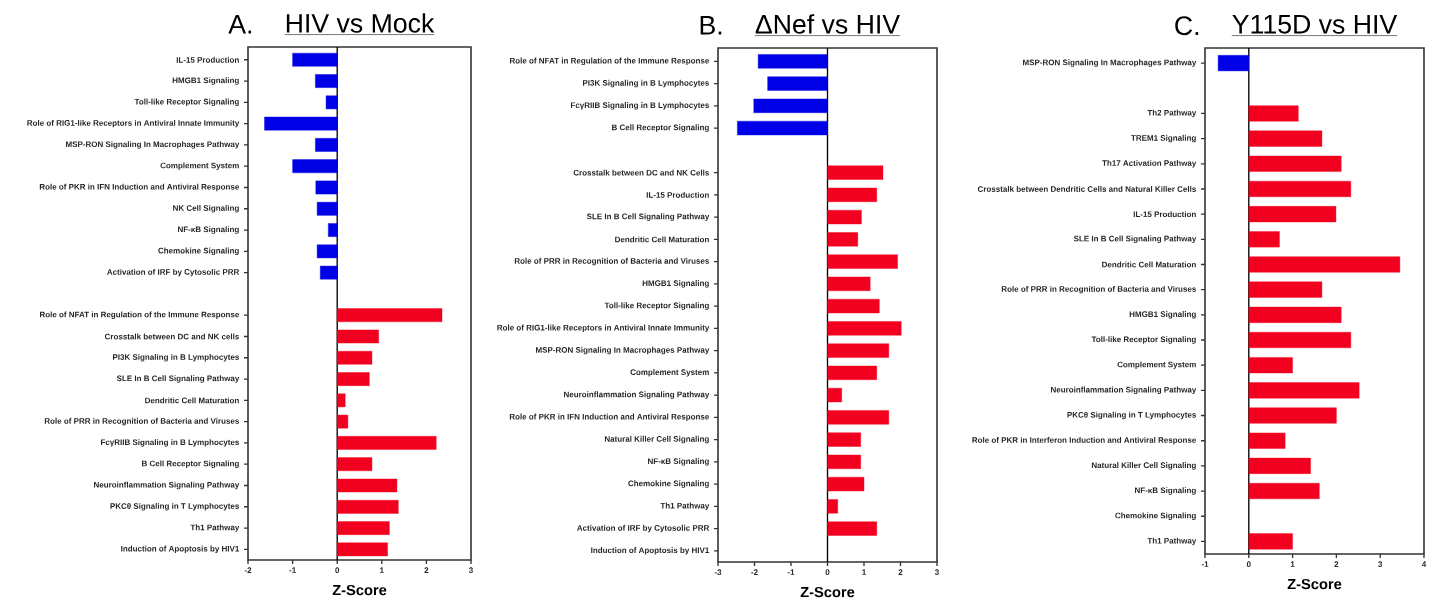 Image resolution: width=1432 pixels, height=599 pixels. Describe the element at coordinates (1187, 26) in the screenshot. I see `text: C.` at that location.